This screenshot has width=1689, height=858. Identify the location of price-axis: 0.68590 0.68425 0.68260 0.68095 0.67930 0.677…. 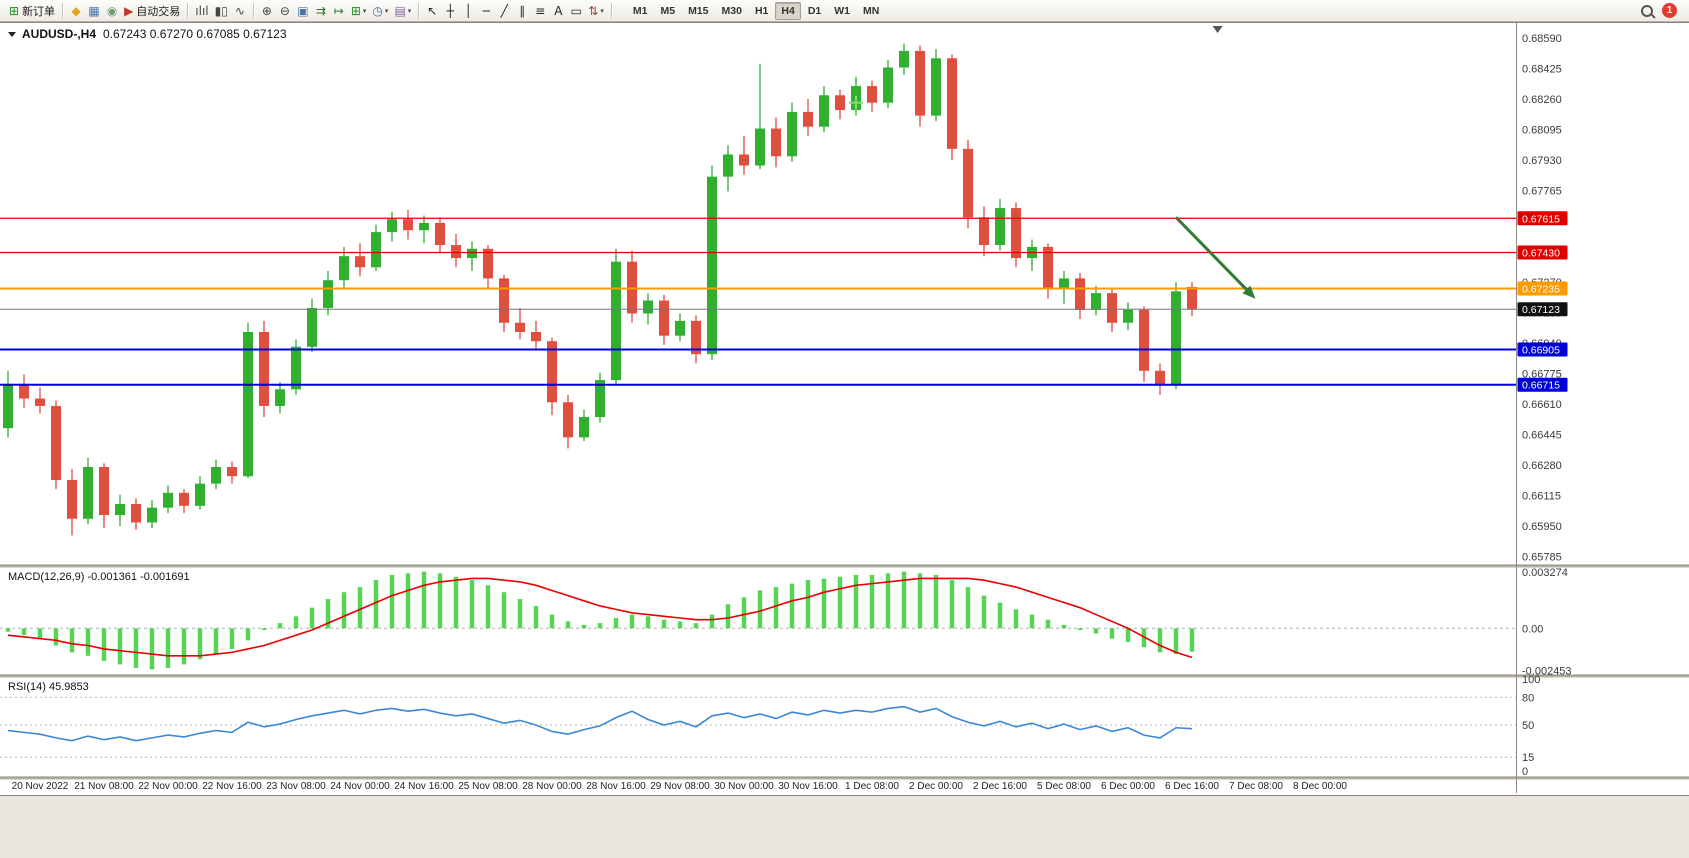
(1544, 408).